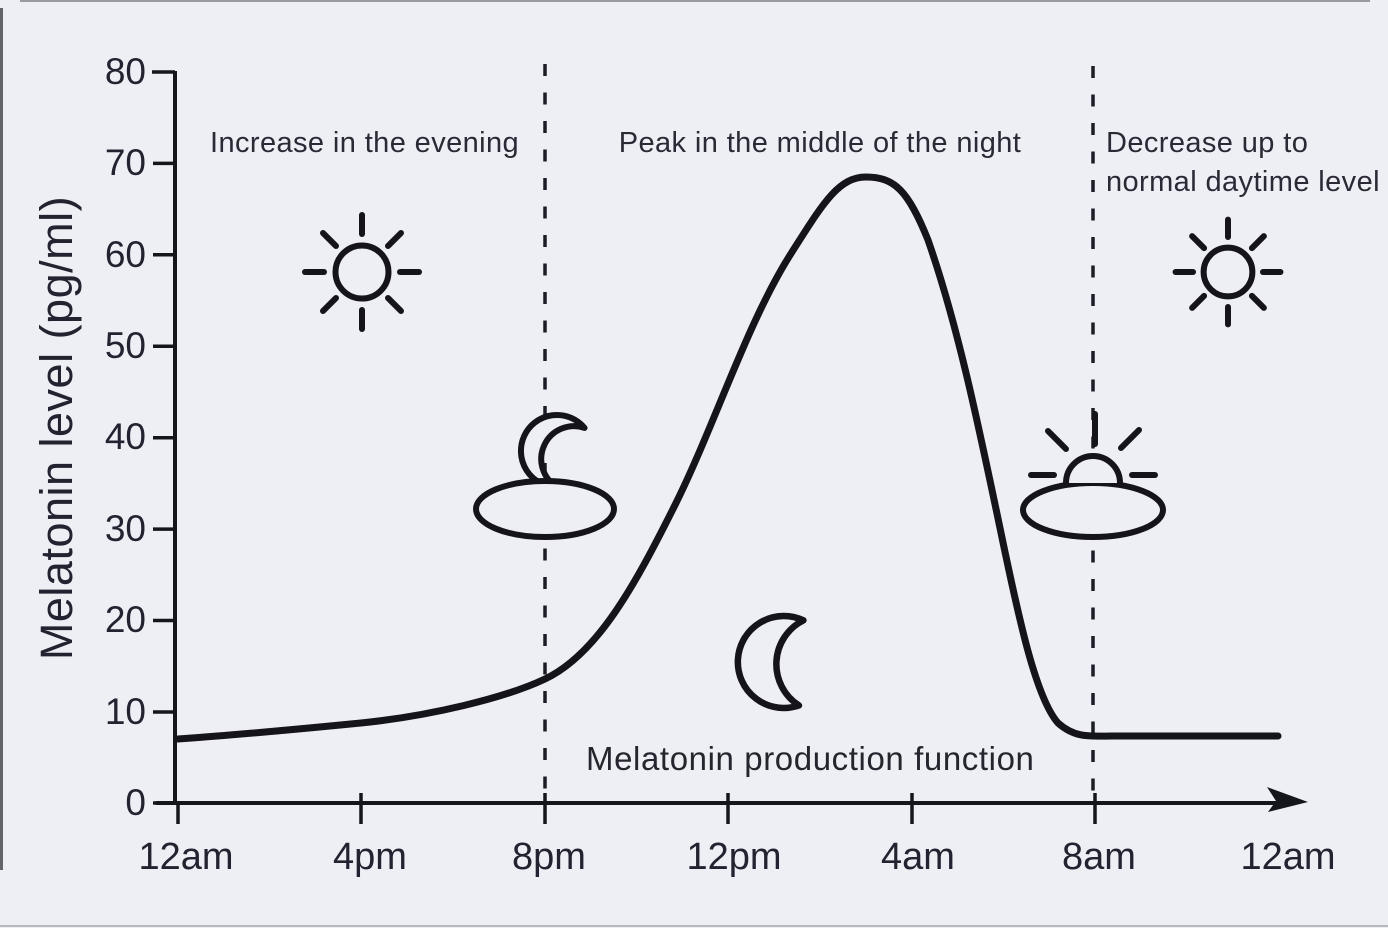 This screenshot has width=1388, height=928. I want to click on annotation-decrease-line2: normal daytime level, so click(1243, 182).